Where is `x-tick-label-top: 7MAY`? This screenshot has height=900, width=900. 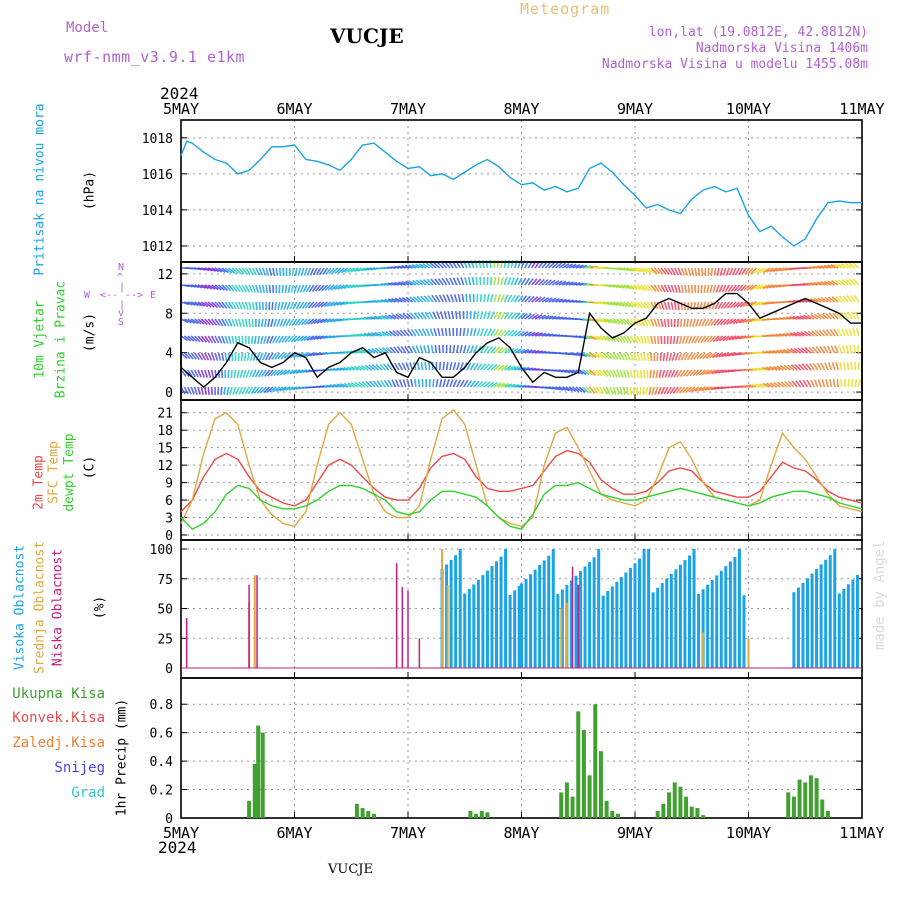
x-tick-label-top: 7MAY is located at coordinates (408, 109).